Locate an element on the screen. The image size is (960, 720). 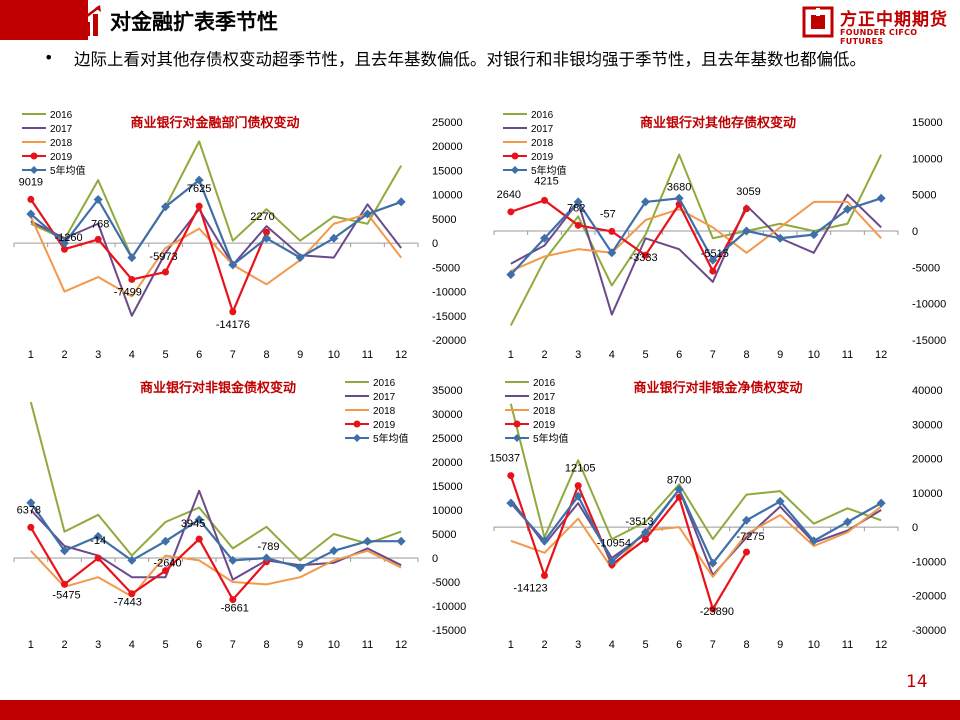
chart-3-data-label: -789 is located at coordinates (268, 547).